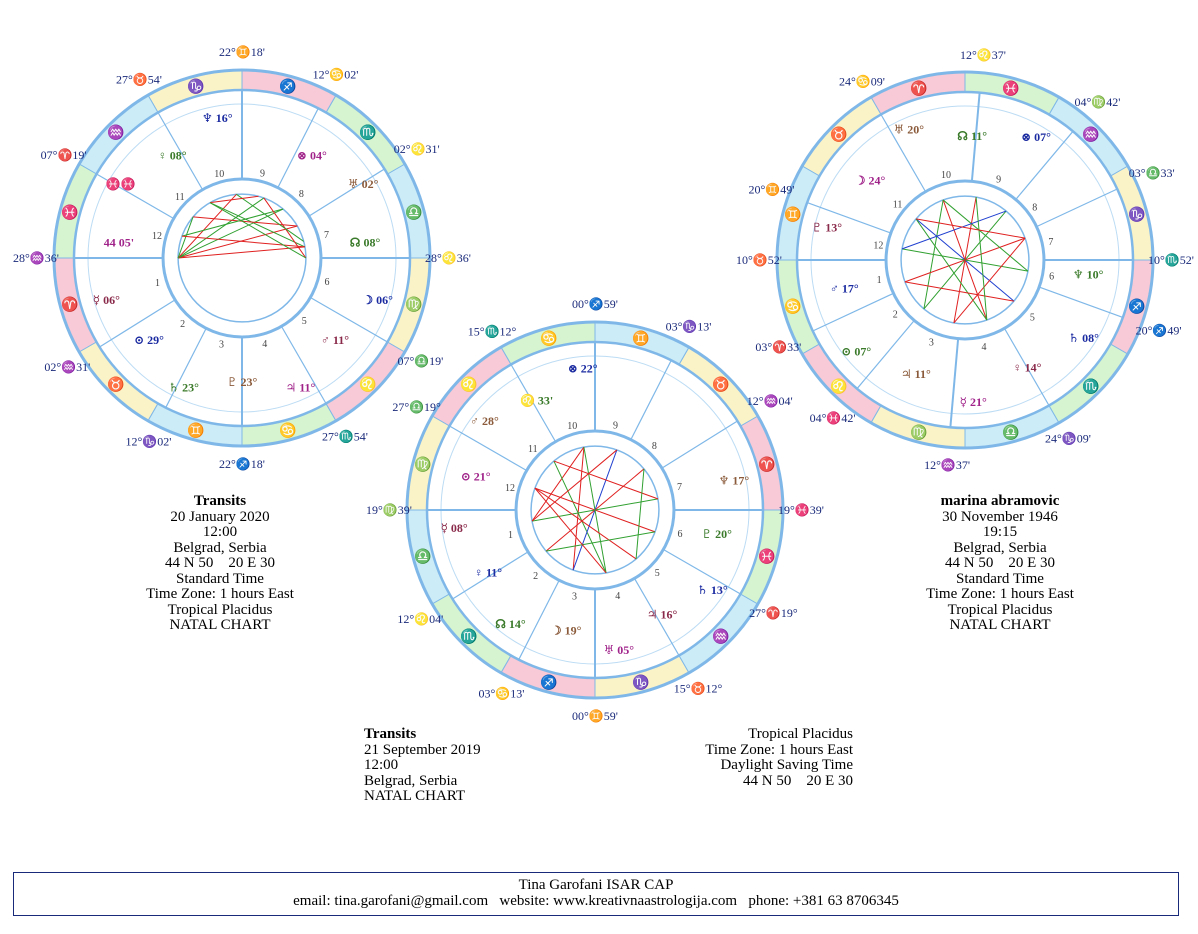  What do you see at coordinates (121, 184) in the screenshot?
I see `planet-label: ♓♓` at bounding box center [121, 184].